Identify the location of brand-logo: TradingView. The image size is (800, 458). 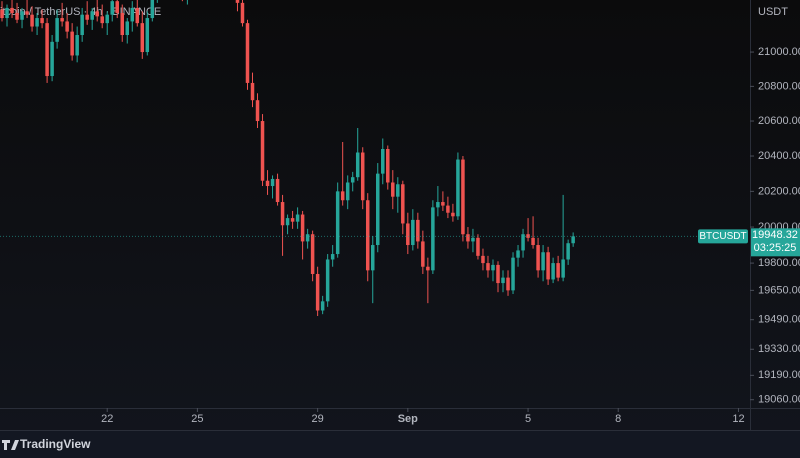
(46, 444).